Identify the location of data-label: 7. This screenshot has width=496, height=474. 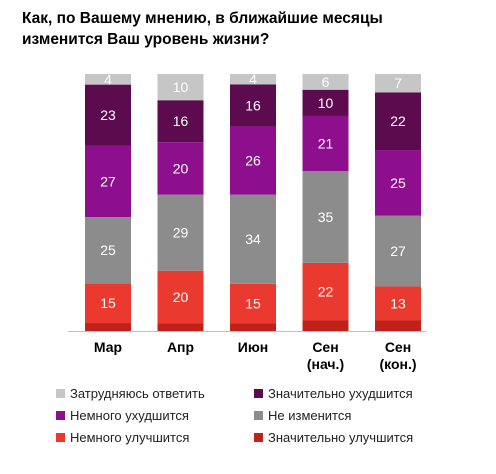
(398, 83).